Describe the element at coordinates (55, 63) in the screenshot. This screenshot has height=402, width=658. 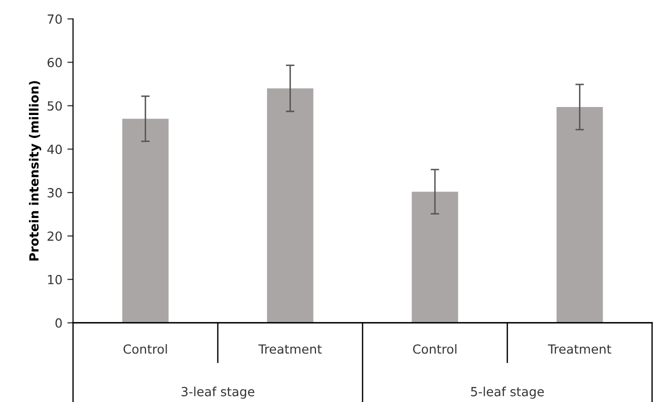
I see `y-tick-label: 60` at that location.